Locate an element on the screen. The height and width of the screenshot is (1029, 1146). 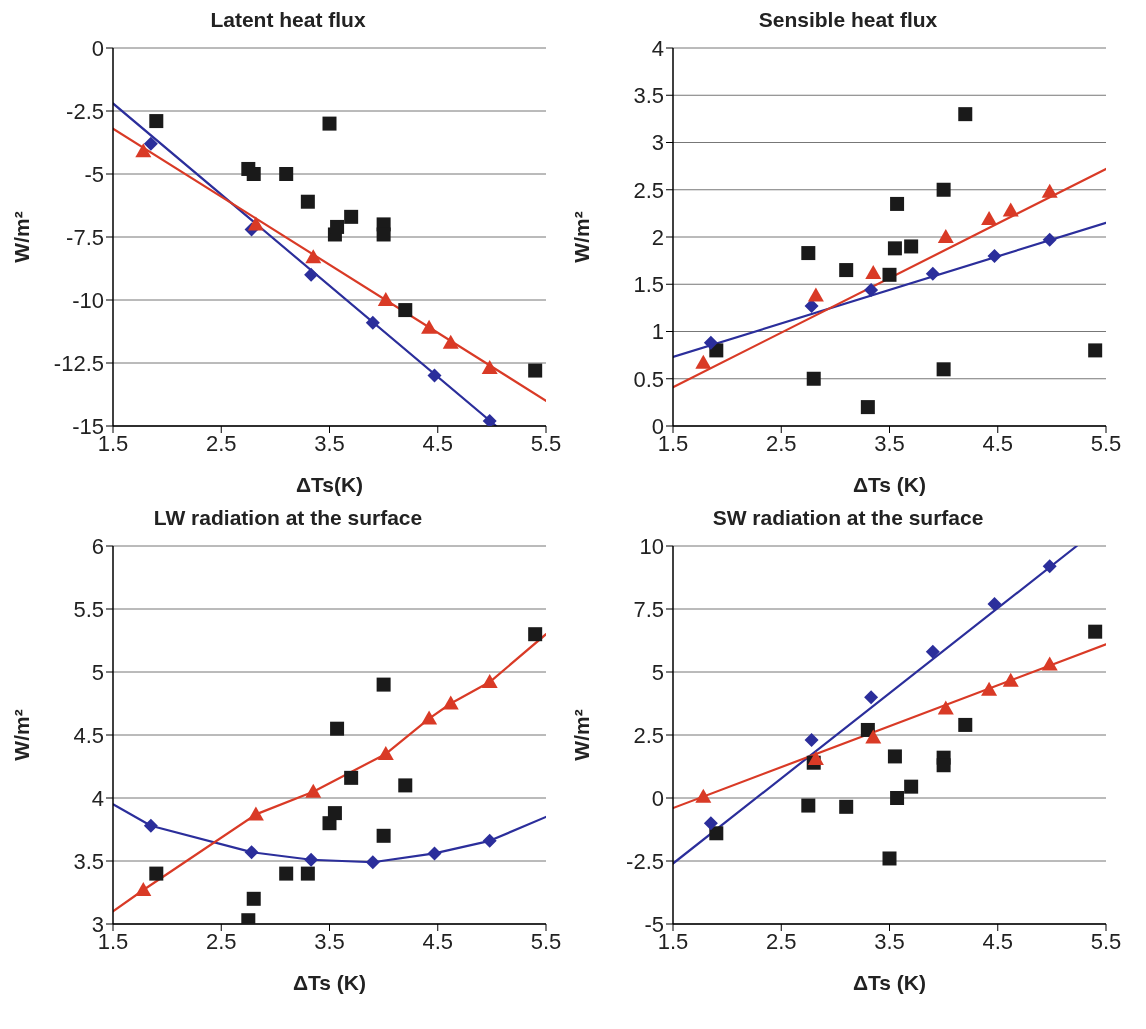
y-tick-label: 4.5 is located at coordinates (88, 735).